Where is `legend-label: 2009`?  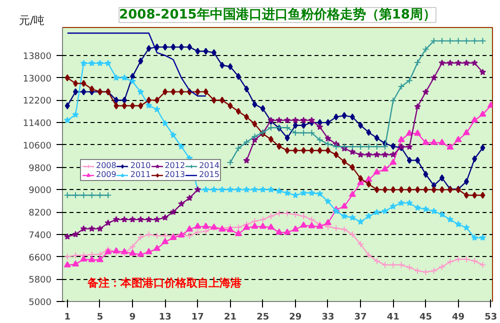
legend-label: 2009 is located at coordinates (106, 174).